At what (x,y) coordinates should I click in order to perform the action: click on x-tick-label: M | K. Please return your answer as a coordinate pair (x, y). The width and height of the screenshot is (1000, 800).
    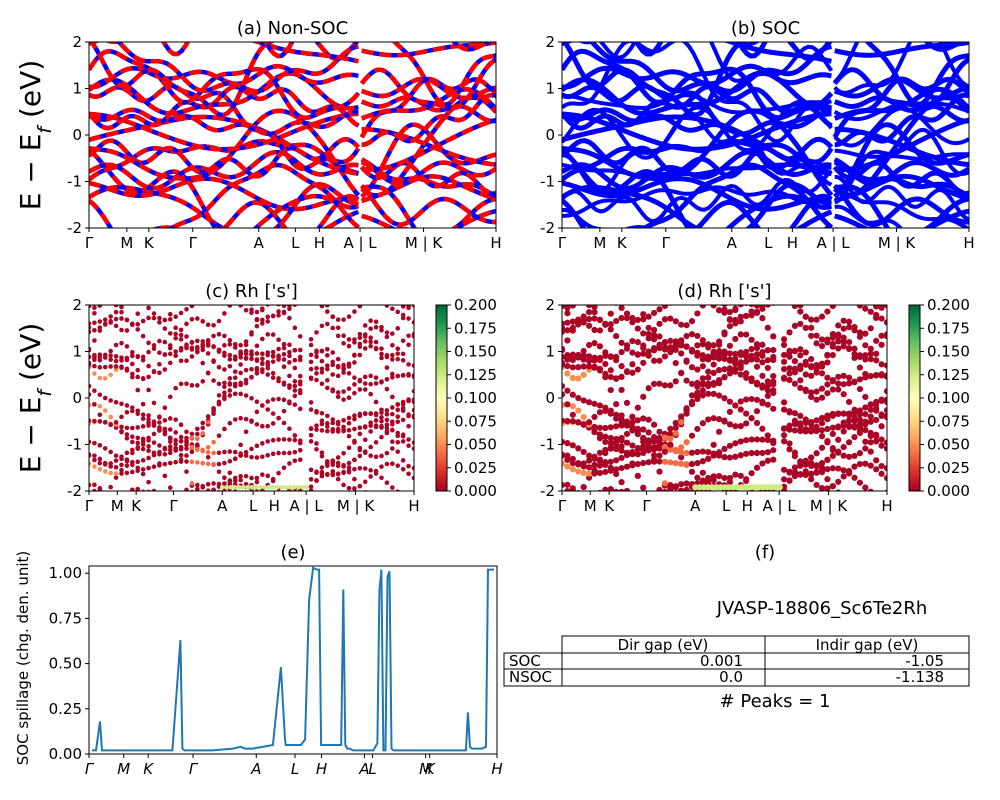
    Looking at the image, I should click on (424, 243).